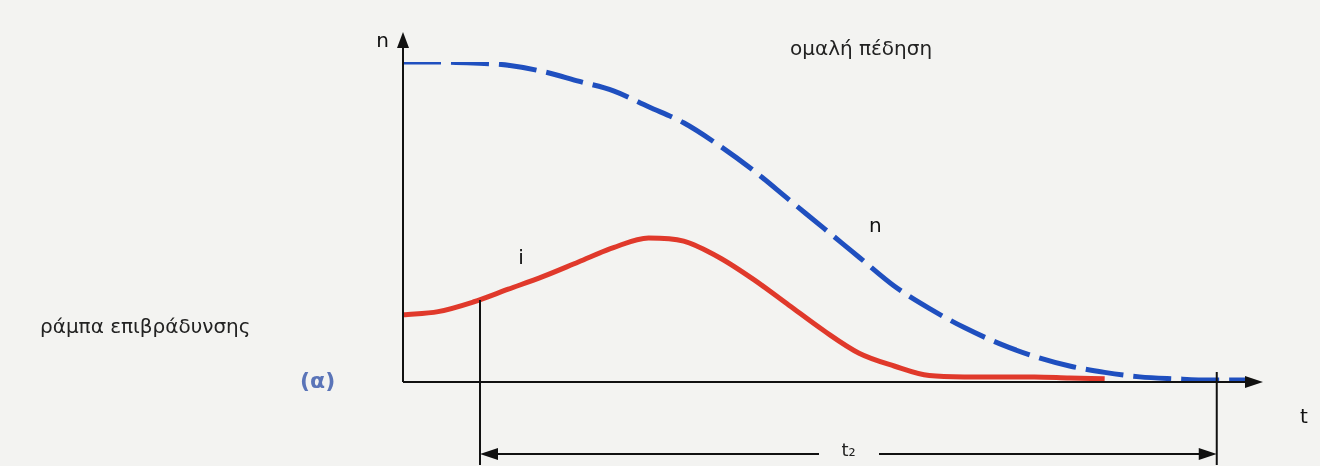  Describe the element at coordinates (318, 380) in the screenshot. I see `text: (α)` at that location.